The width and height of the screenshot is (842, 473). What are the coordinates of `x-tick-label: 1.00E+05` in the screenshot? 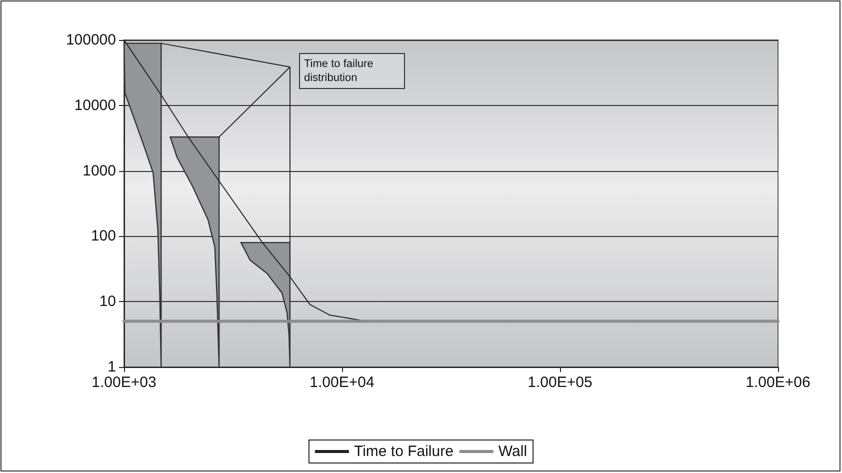 It's located at (560, 382).